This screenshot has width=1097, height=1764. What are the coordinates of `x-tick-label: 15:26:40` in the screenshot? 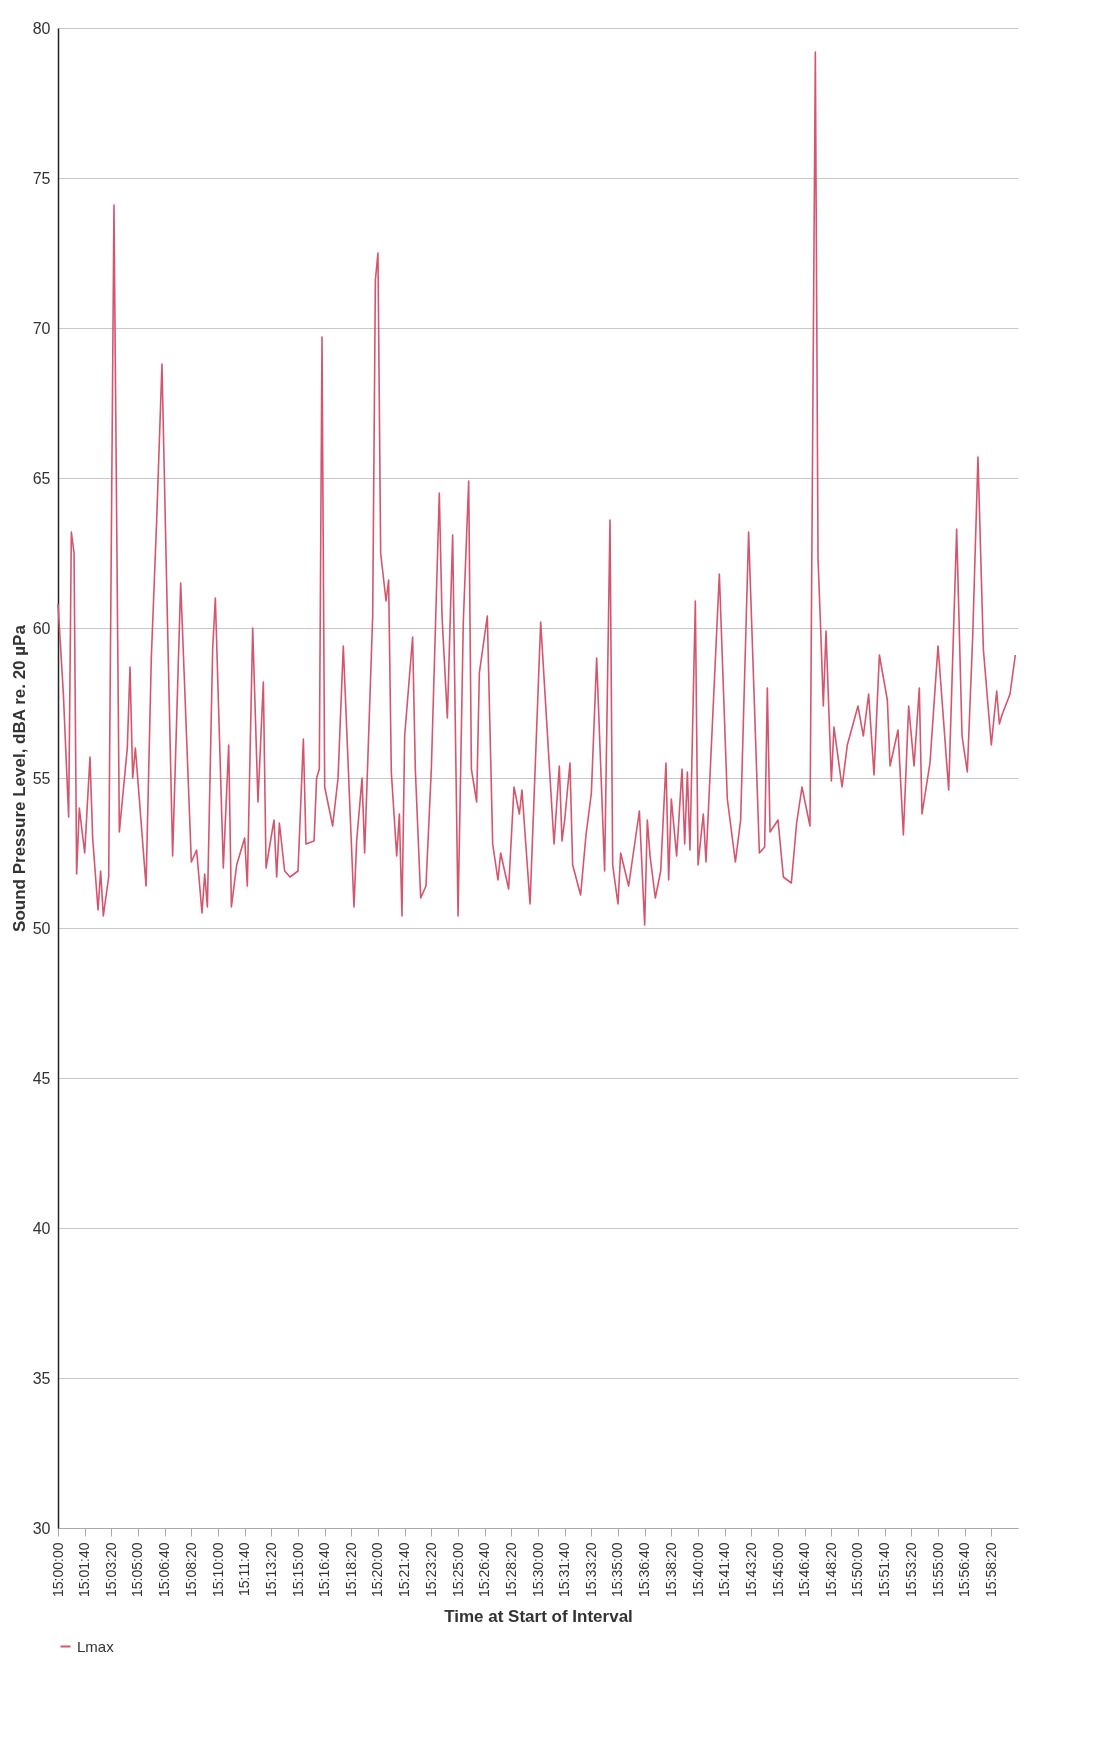 It's located at (484, 1569).